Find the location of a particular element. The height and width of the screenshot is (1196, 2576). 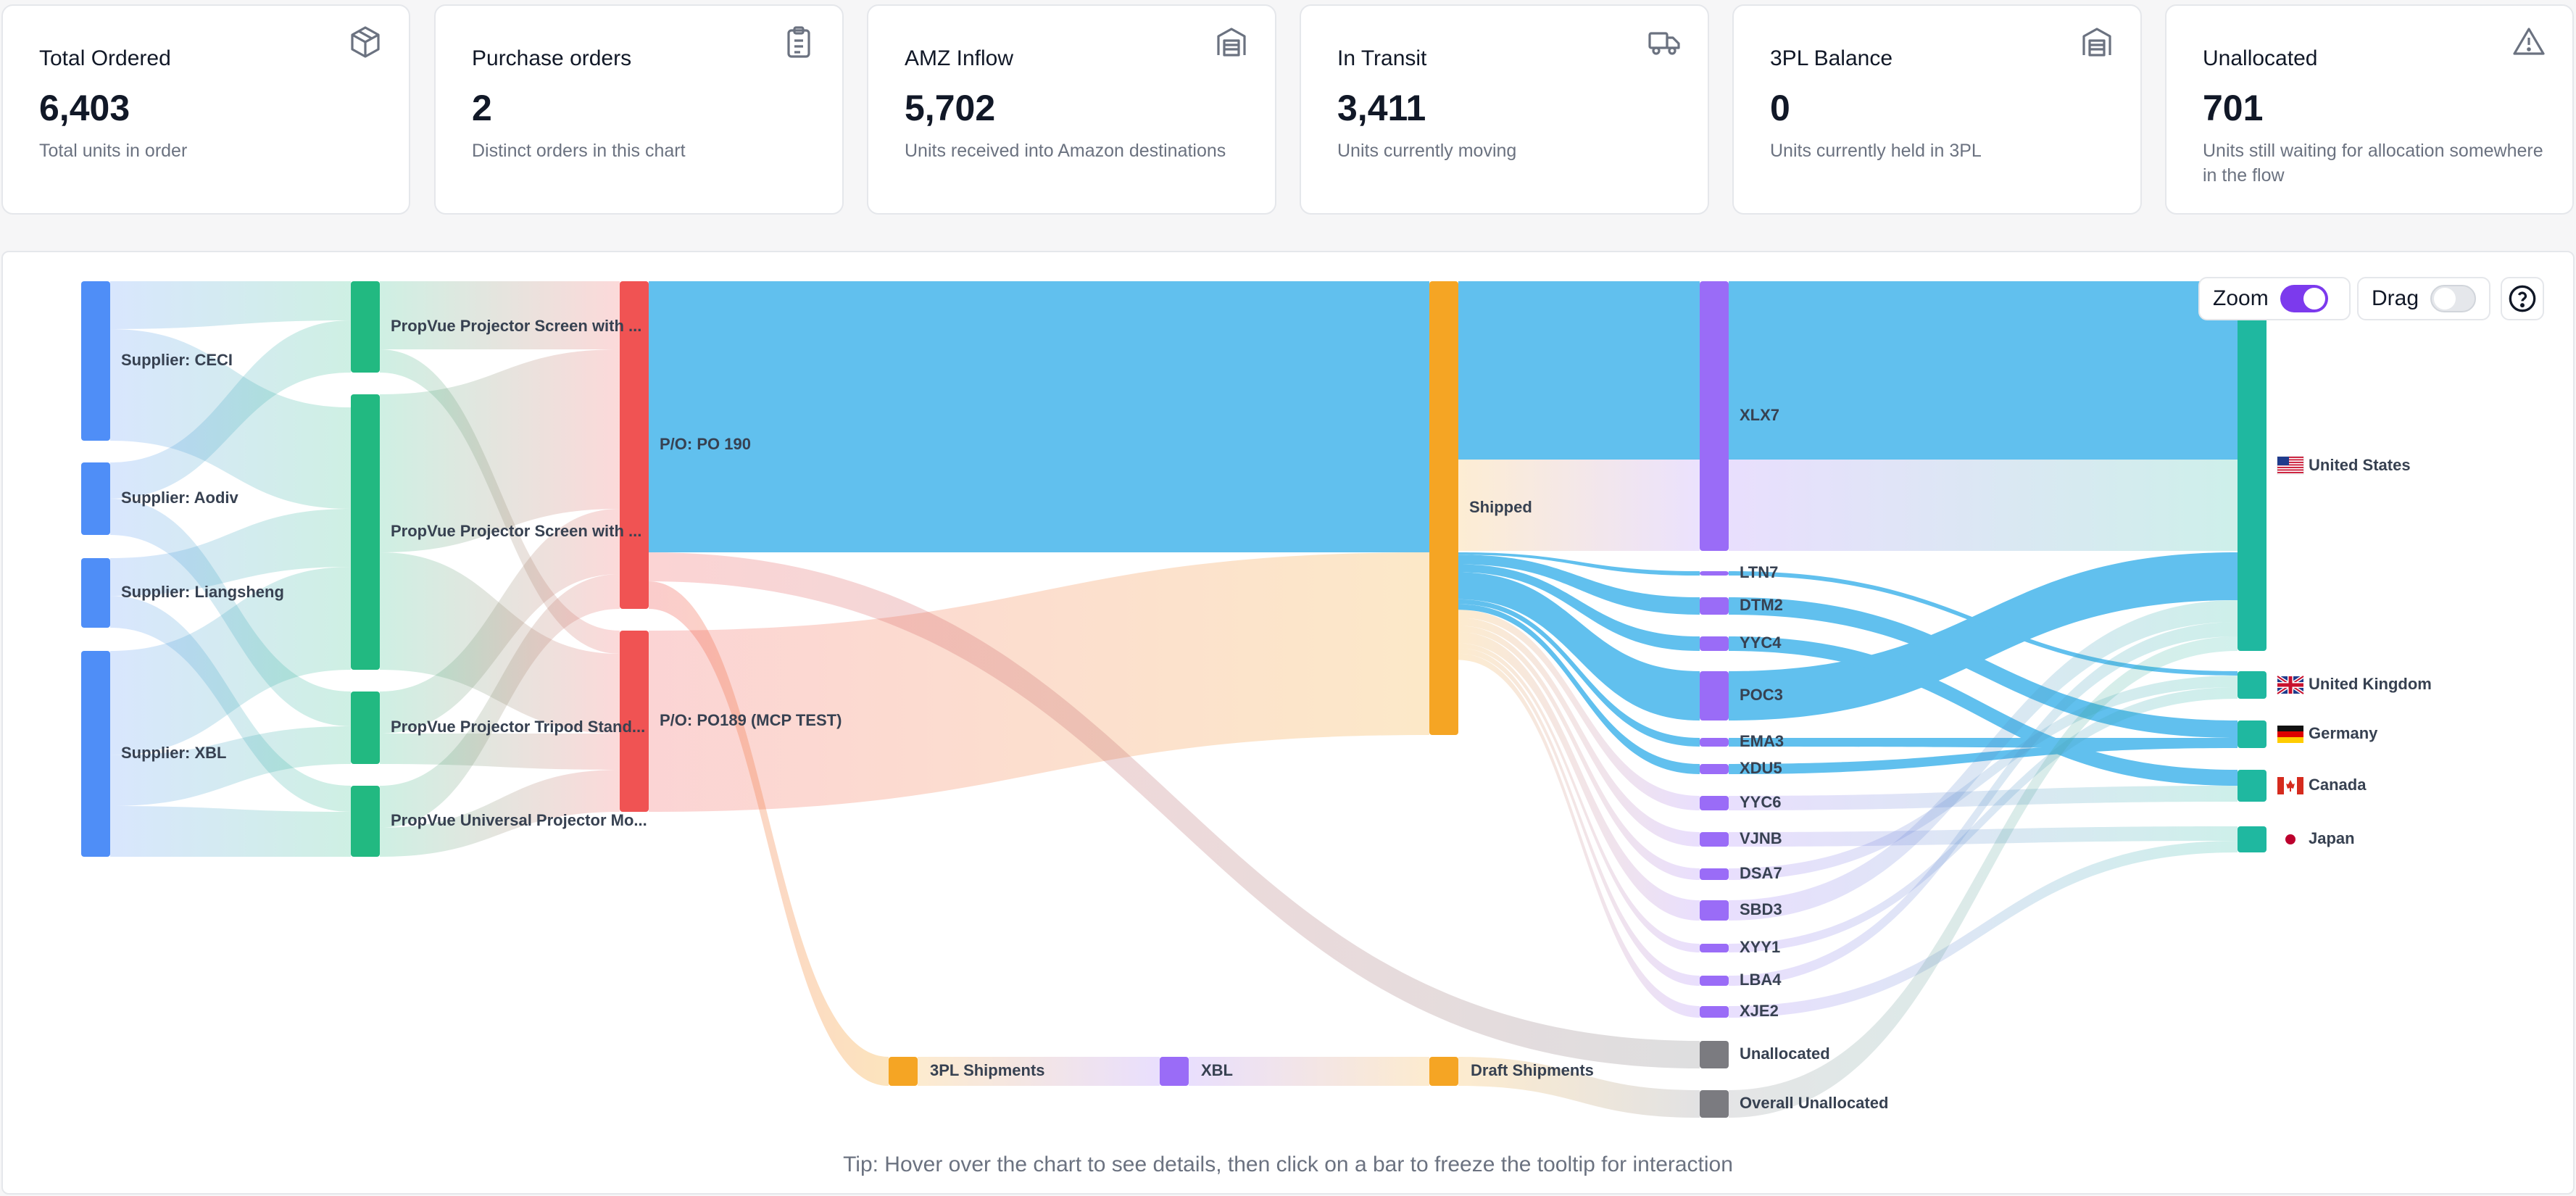

node-label-unallocated: Unallocated is located at coordinates (1785, 1054).